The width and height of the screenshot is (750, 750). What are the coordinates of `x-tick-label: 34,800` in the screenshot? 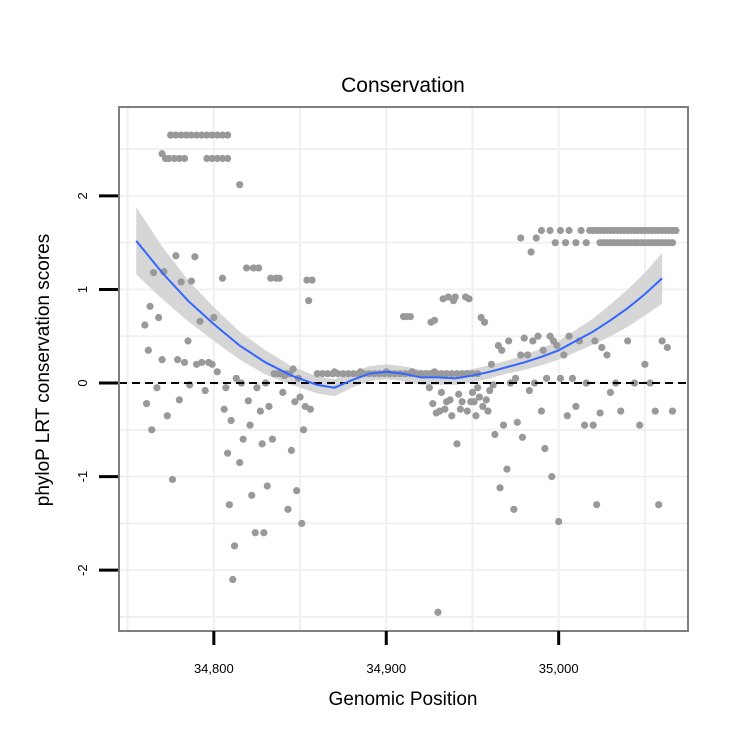 It's located at (214, 668).